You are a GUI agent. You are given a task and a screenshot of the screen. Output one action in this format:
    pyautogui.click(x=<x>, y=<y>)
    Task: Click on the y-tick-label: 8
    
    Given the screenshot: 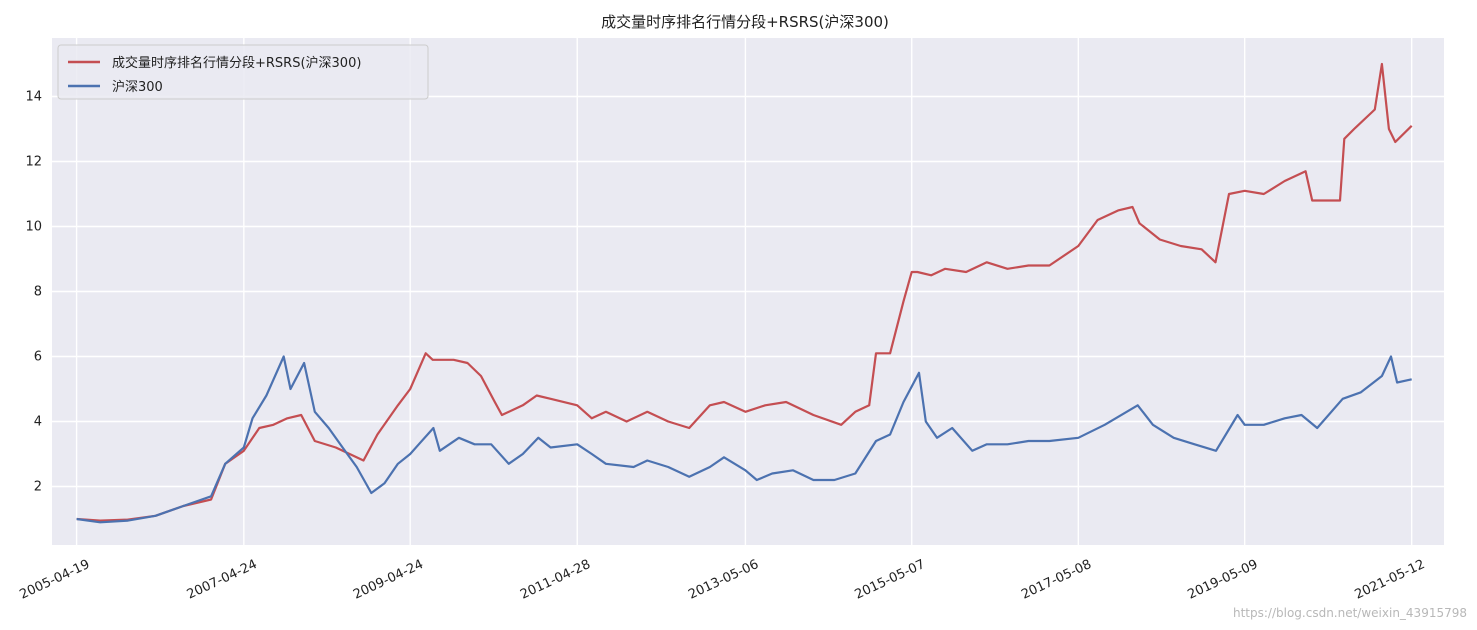 What is the action you would take?
    pyautogui.click(x=38, y=292)
    